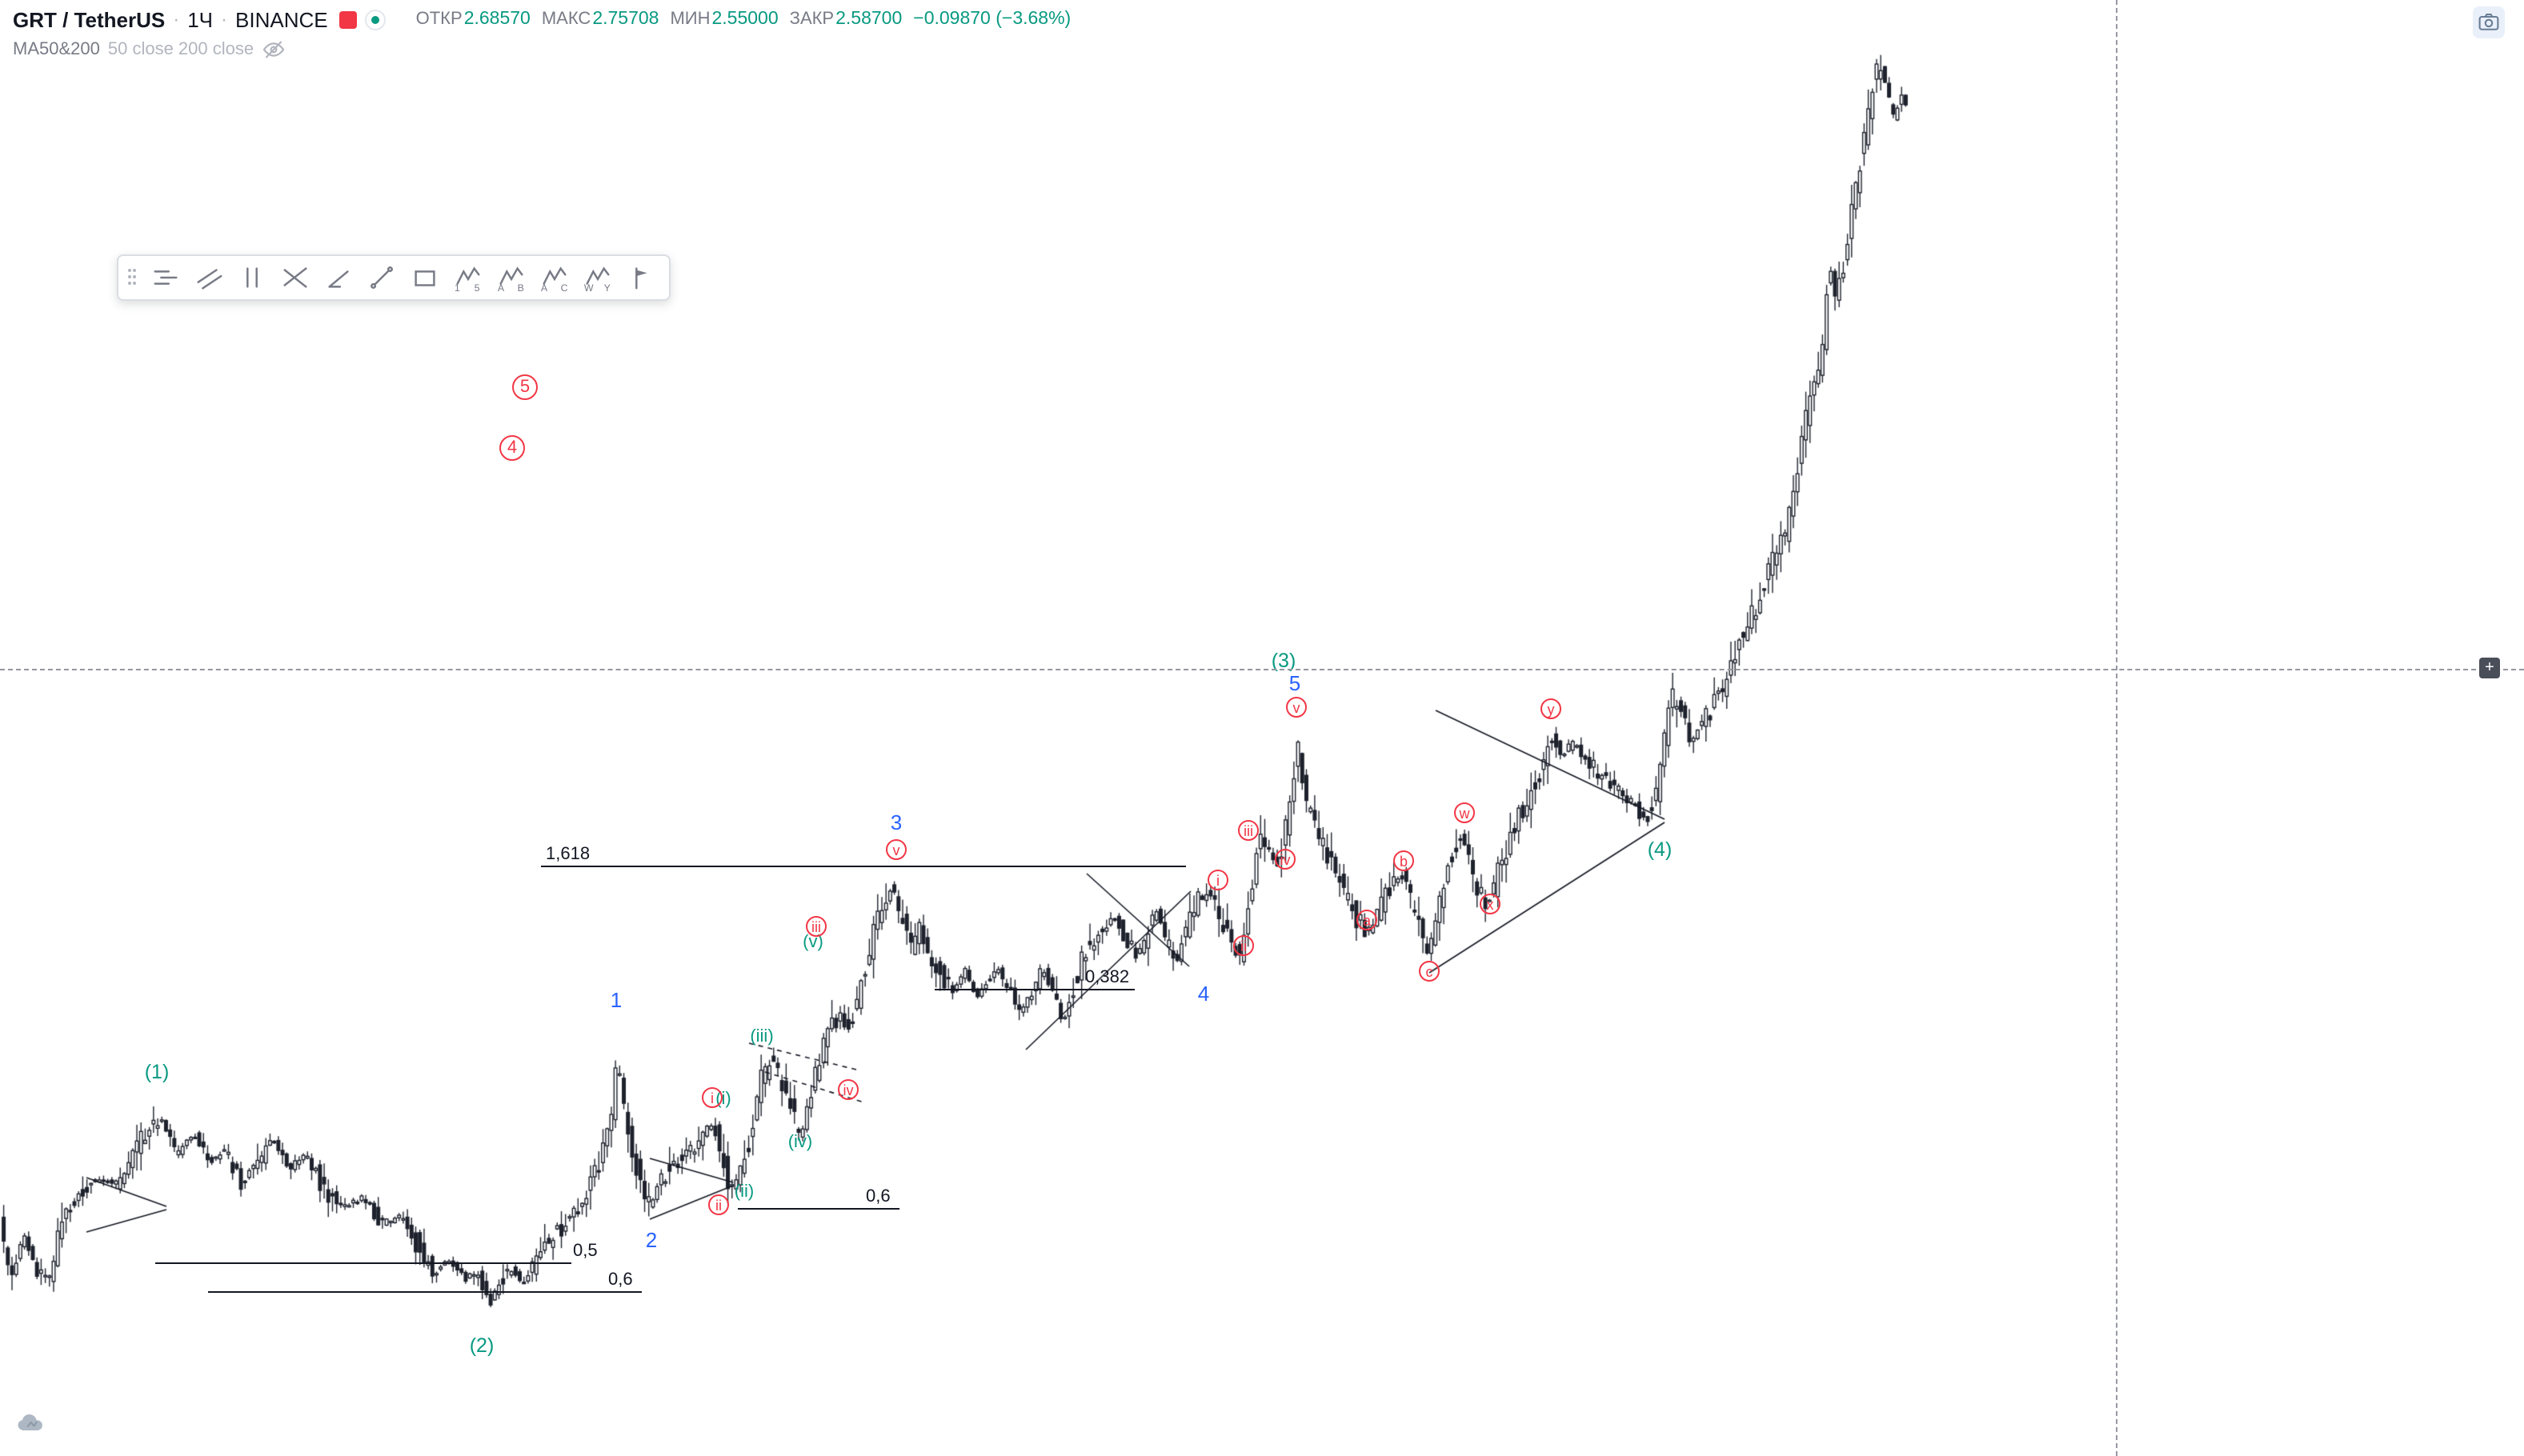  I want to click on elliott-minor-label: 2, so click(651, 1240).